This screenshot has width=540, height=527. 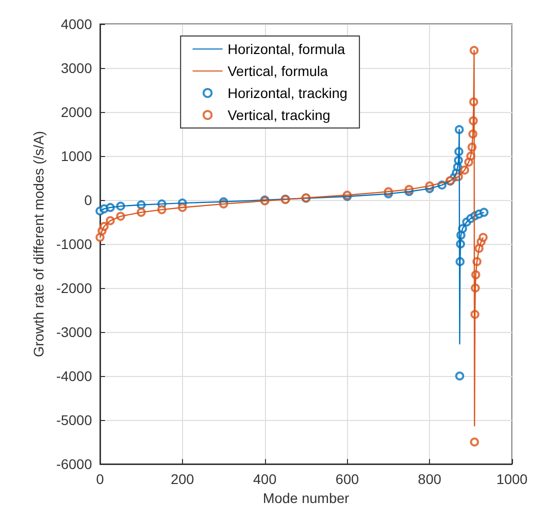 What do you see at coordinates (76, 112) in the screenshot?
I see `y-tick-label: 2000` at bounding box center [76, 112].